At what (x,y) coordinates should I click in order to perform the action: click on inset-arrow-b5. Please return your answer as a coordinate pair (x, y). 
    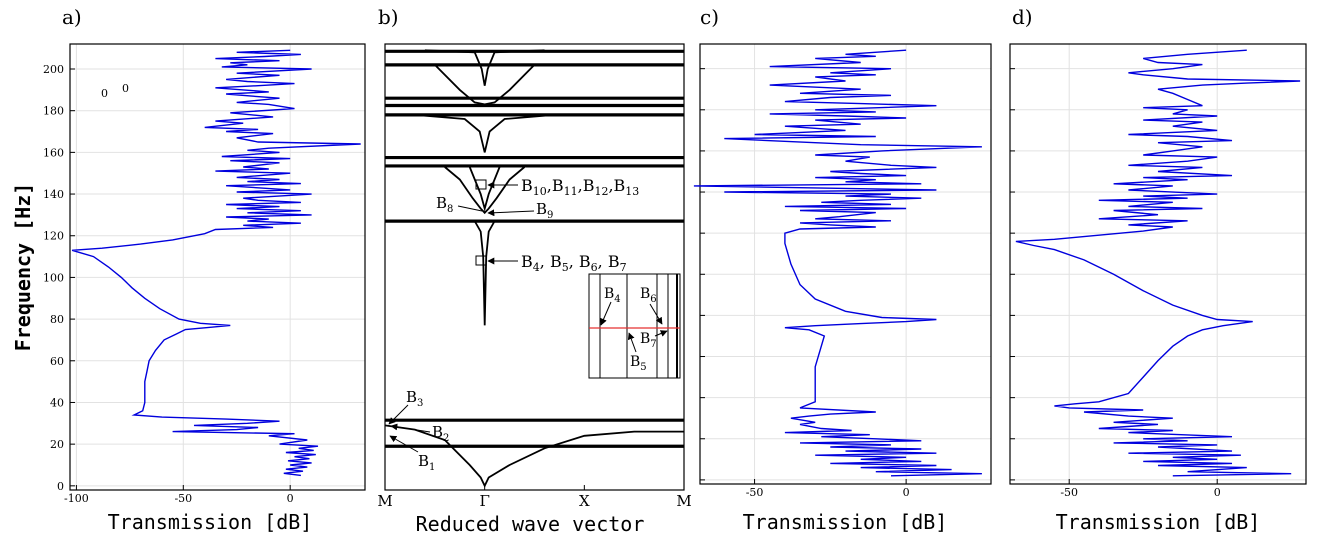
    Looking at the image, I should click on (632, 342).